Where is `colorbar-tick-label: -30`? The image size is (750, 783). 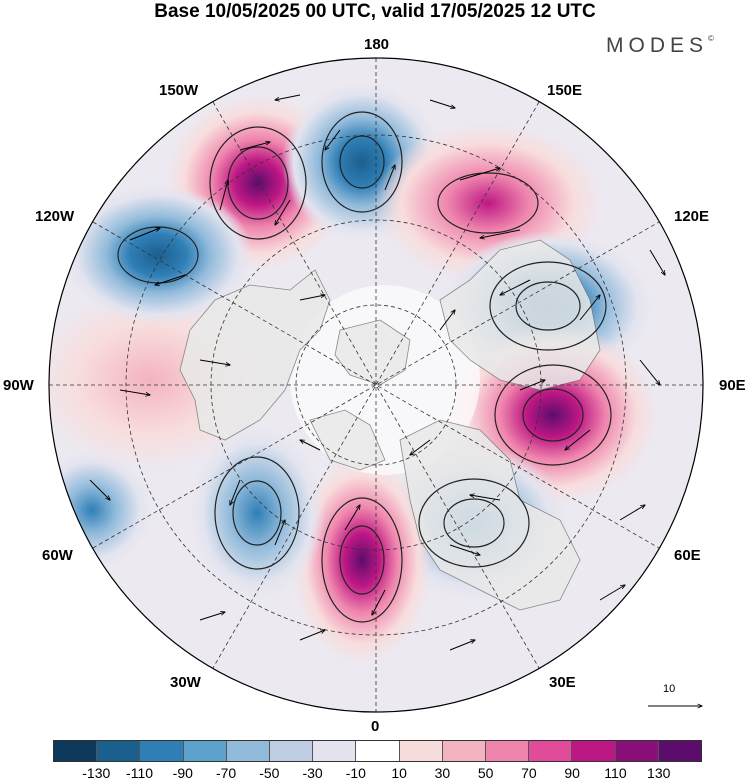 colorbar-tick-label: -30 is located at coordinates (312, 773).